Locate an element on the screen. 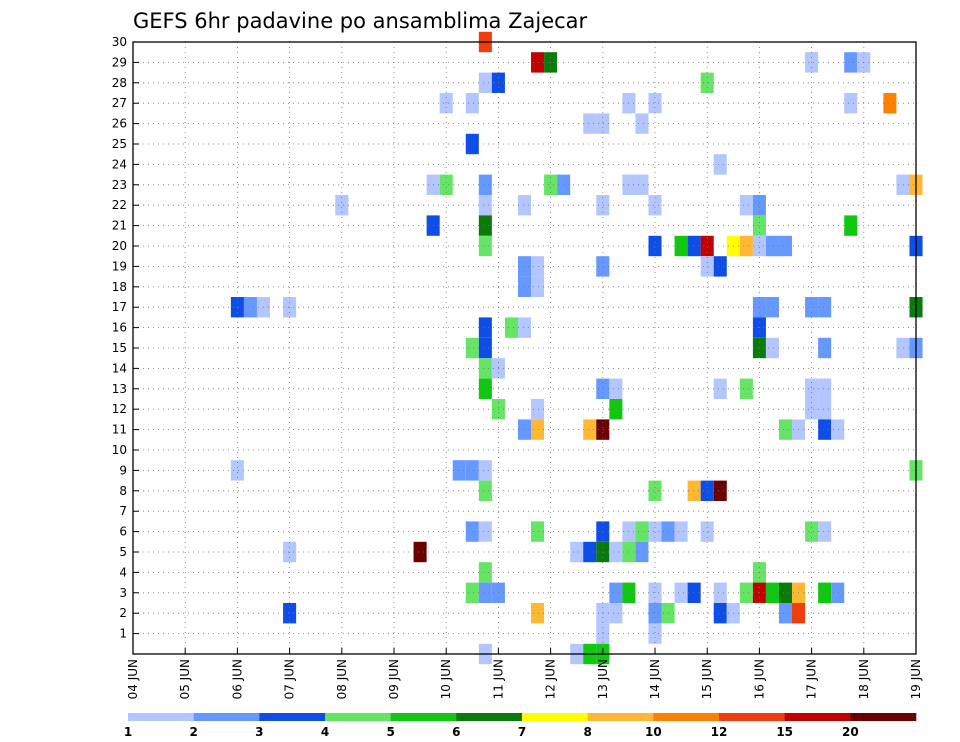  x-tick-label: 07 JUN is located at coordinates (290, 679).